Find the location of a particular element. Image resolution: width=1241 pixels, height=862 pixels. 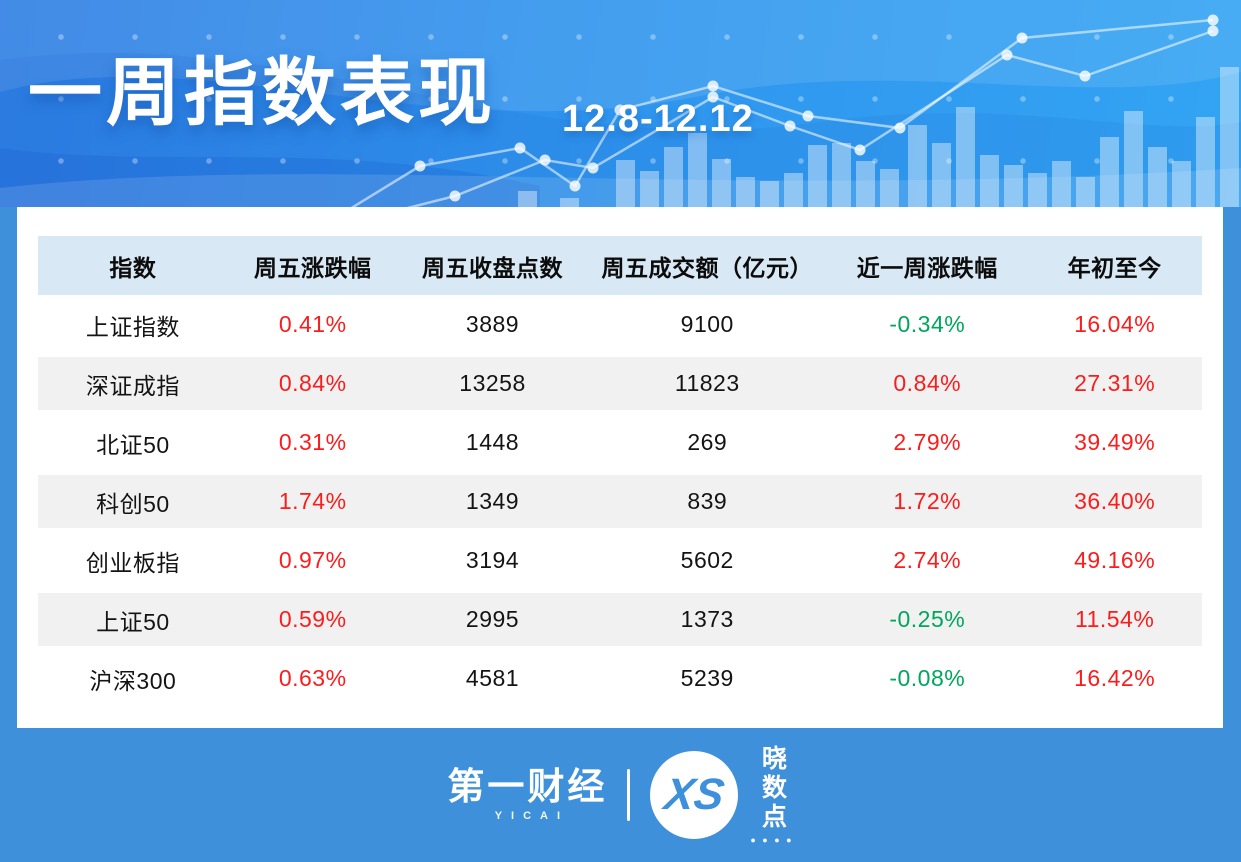

table-row: 深证成指 0.84% 13258 11823 0.84% 27.31% is located at coordinates (620, 383).